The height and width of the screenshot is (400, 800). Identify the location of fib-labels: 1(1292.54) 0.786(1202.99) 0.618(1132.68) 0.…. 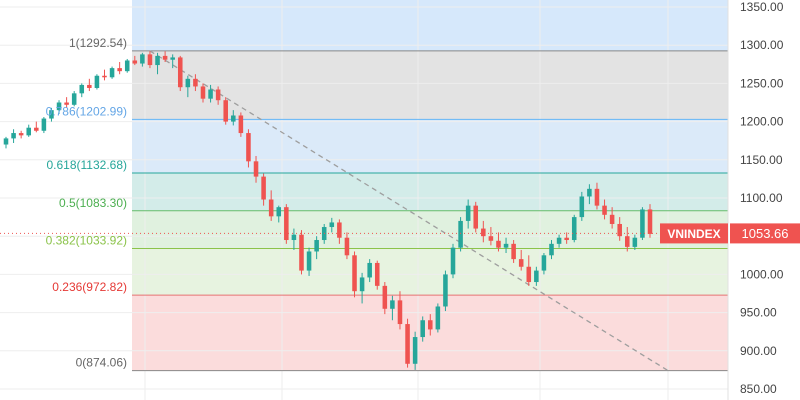
(86, 203).